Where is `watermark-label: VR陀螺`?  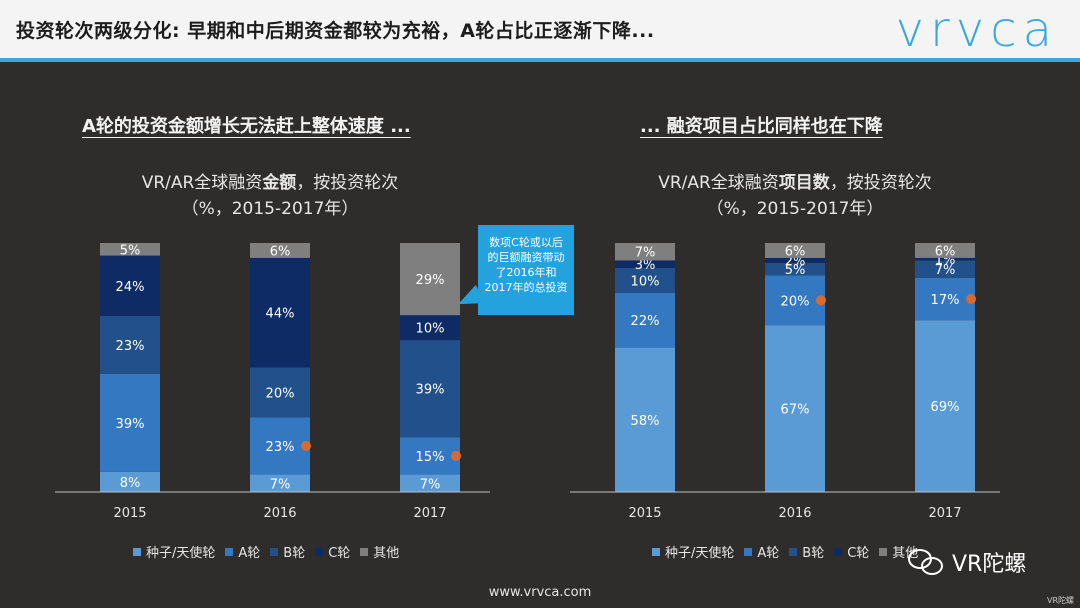
watermark-label: VR陀螺 is located at coordinates (989, 564).